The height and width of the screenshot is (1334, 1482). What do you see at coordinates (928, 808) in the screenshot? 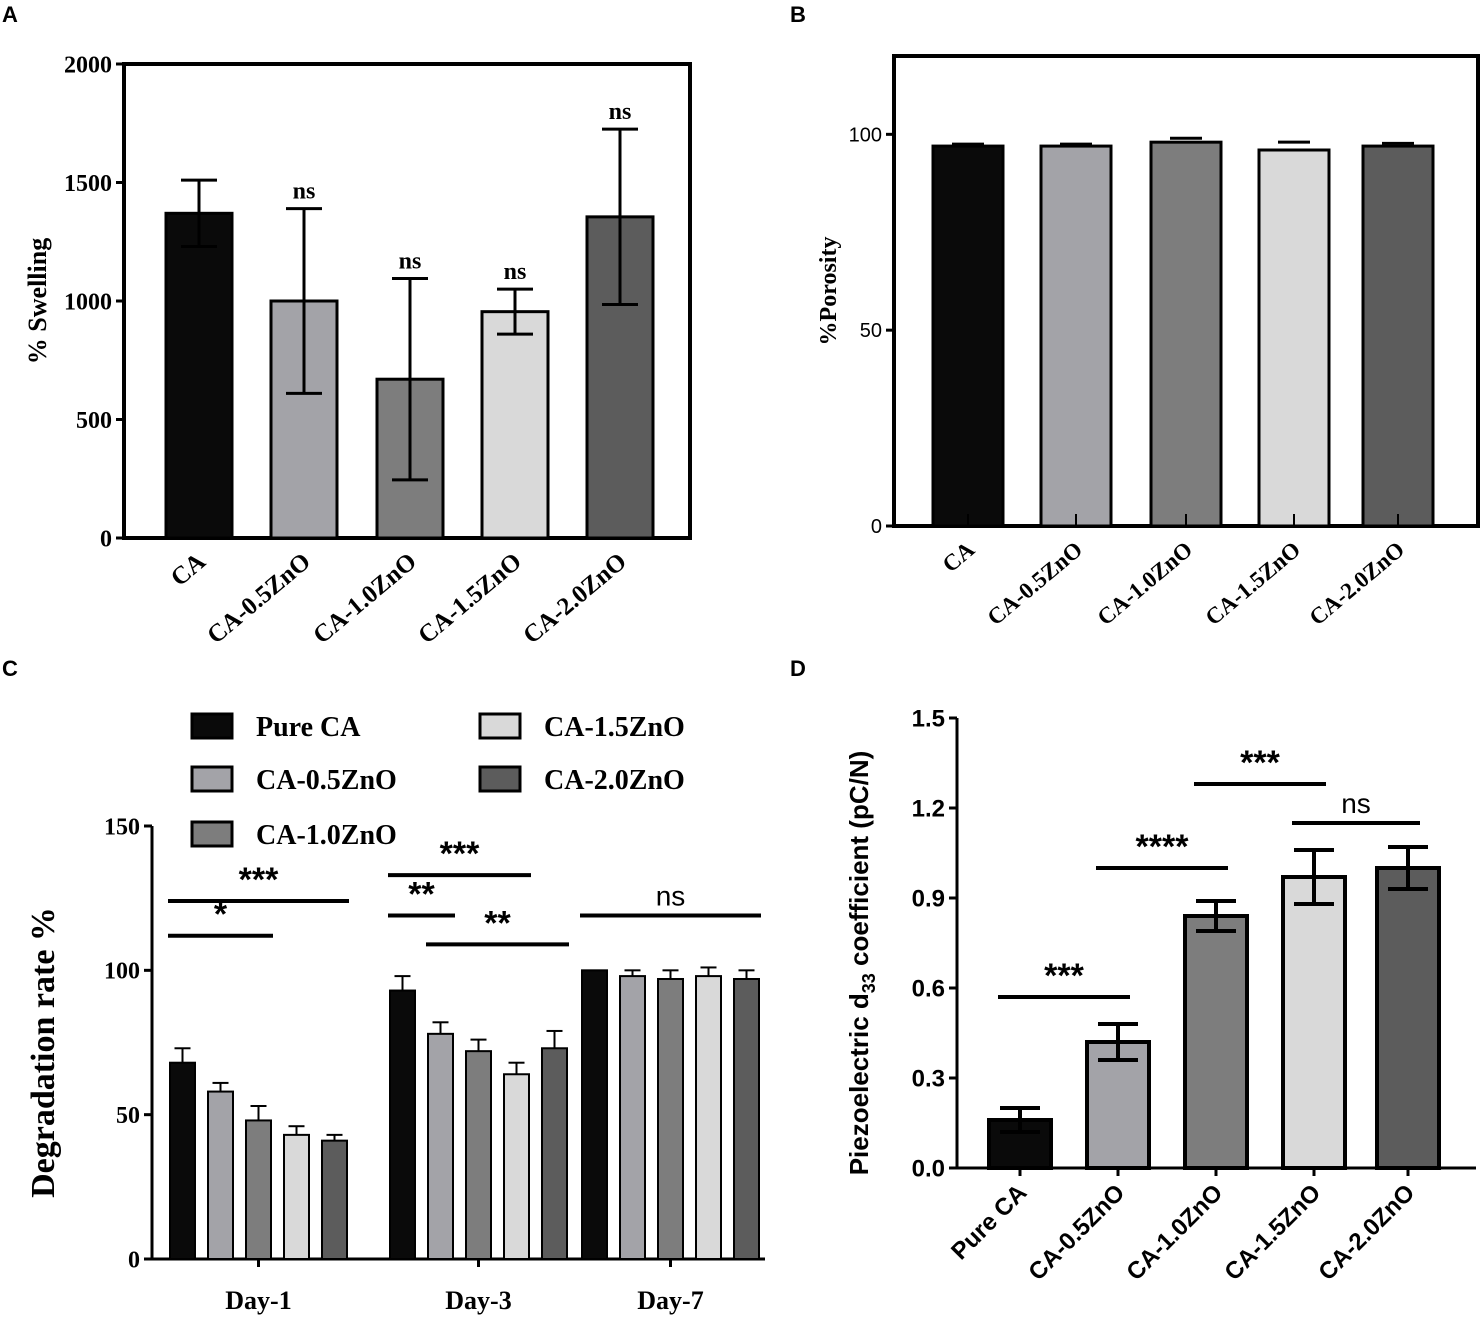
I see `y-tick-label: 1.2` at bounding box center [928, 808].